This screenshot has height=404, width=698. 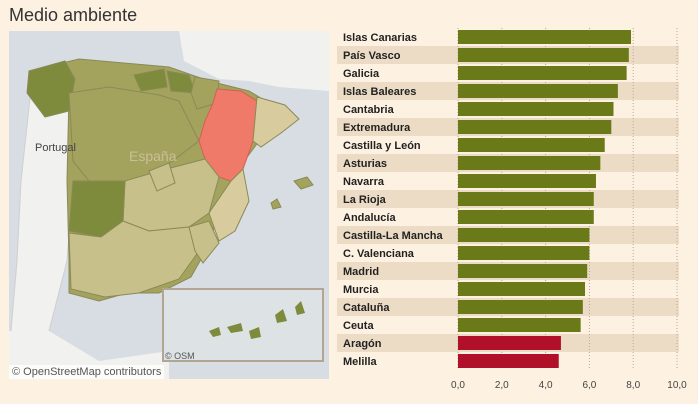 What do you see at coordinates (205, 93) in the screenshot?
I see `region-navarra` at bounding box center [205, 93].